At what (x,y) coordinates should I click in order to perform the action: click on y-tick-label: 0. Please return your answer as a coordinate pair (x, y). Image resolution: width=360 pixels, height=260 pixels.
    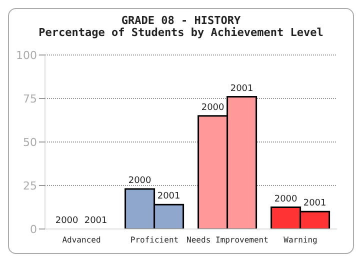
    Looking at the image, I should click on (33, 229).